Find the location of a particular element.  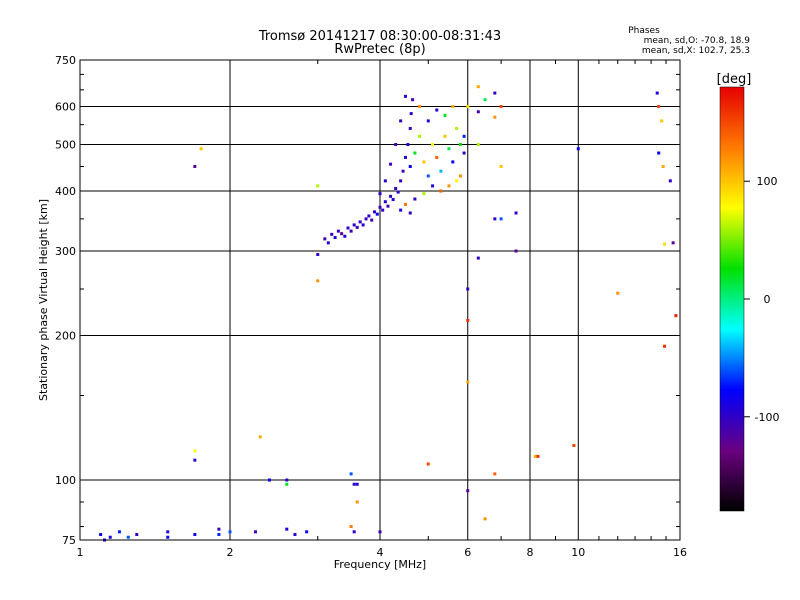

y-tick-label: 100 is located at coordinates (65, 480).